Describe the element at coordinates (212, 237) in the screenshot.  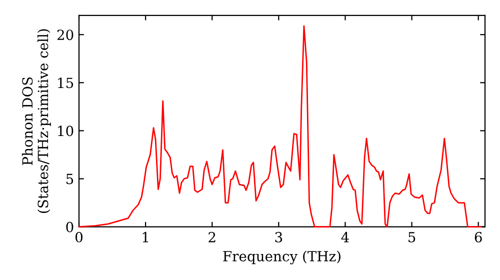
I see `x-tick-label: 2` at that location.